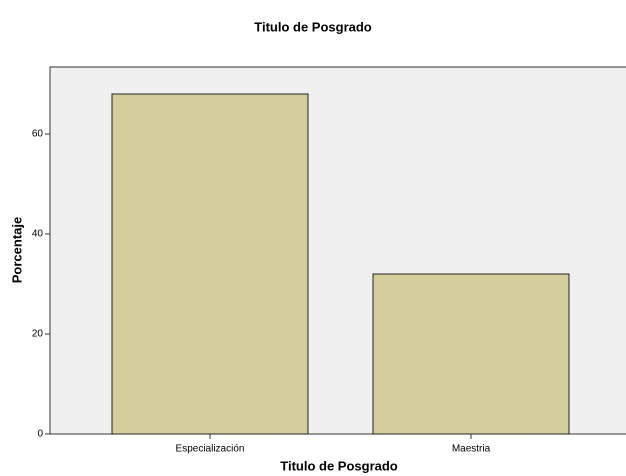  Describe the element at coordinates (16, 250) in the screenshot. I see `y-axis-label: Porcentaje` at that location.